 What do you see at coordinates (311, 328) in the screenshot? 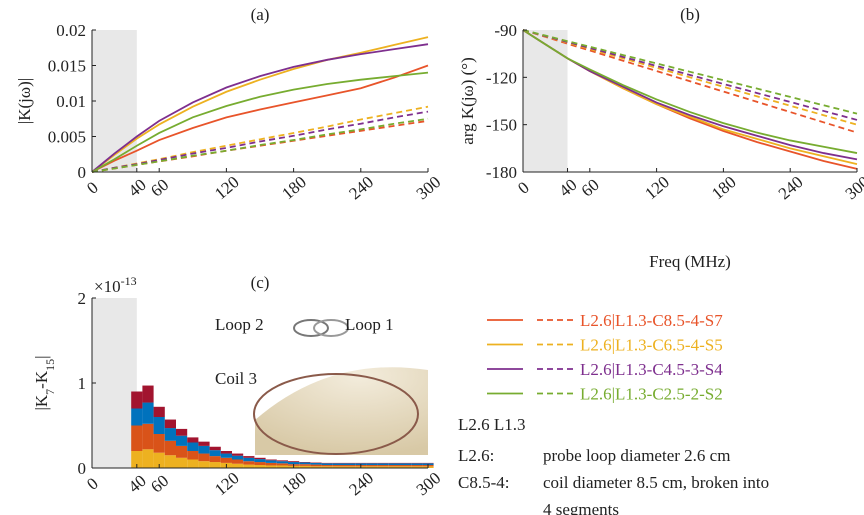
I see `loop` at bounding box center [311, 328].